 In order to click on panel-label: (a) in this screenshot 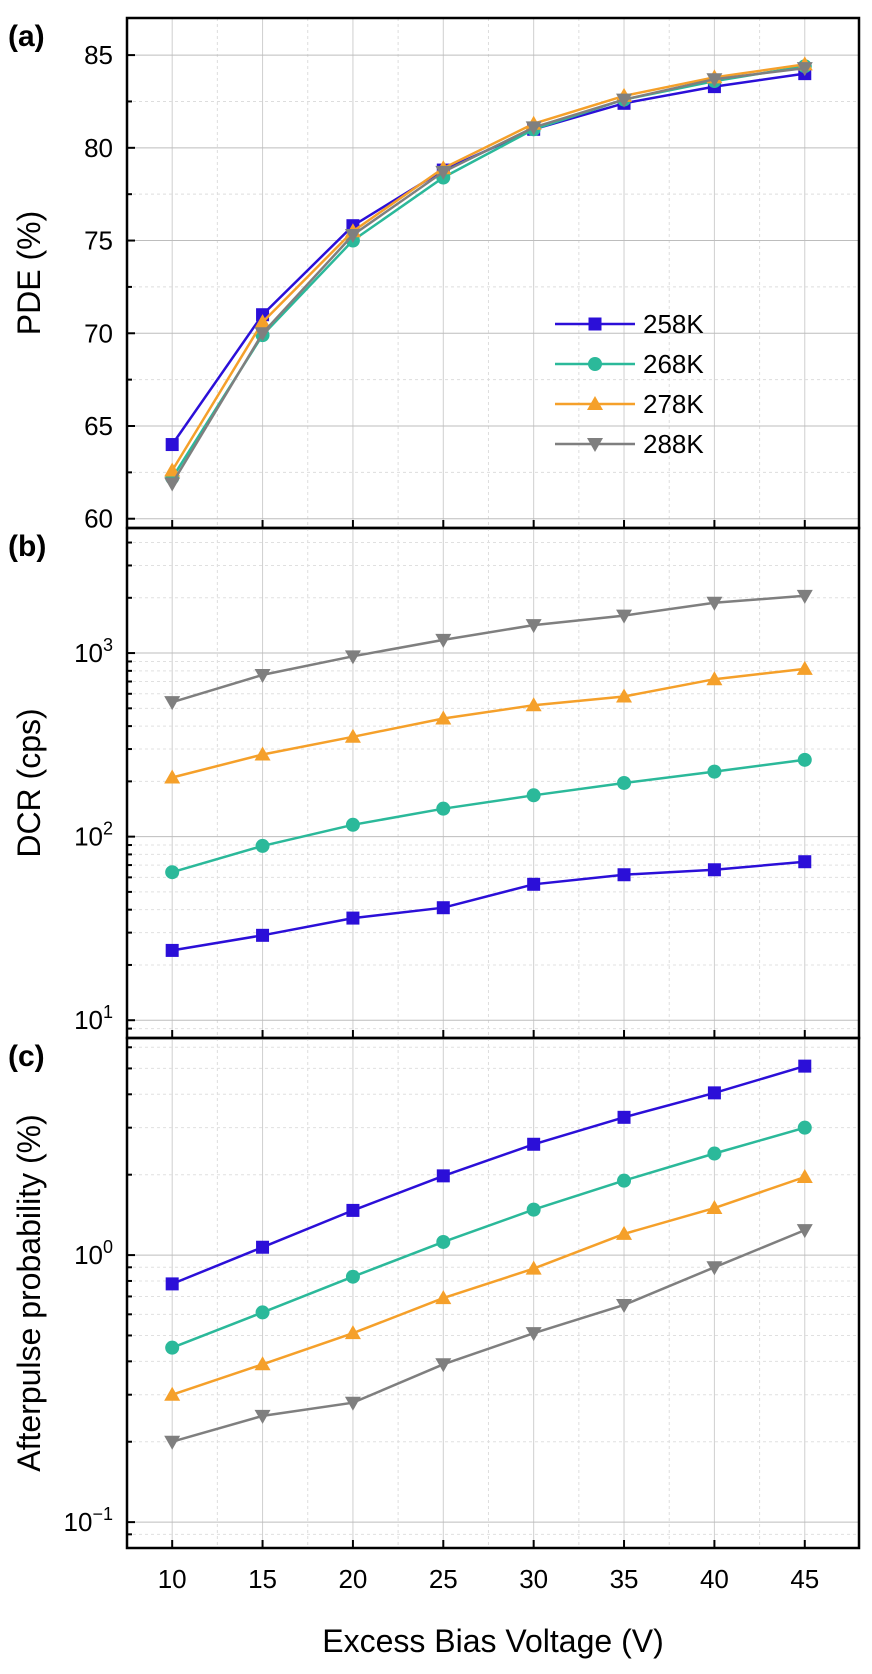, I will do `click(26, 36)`.